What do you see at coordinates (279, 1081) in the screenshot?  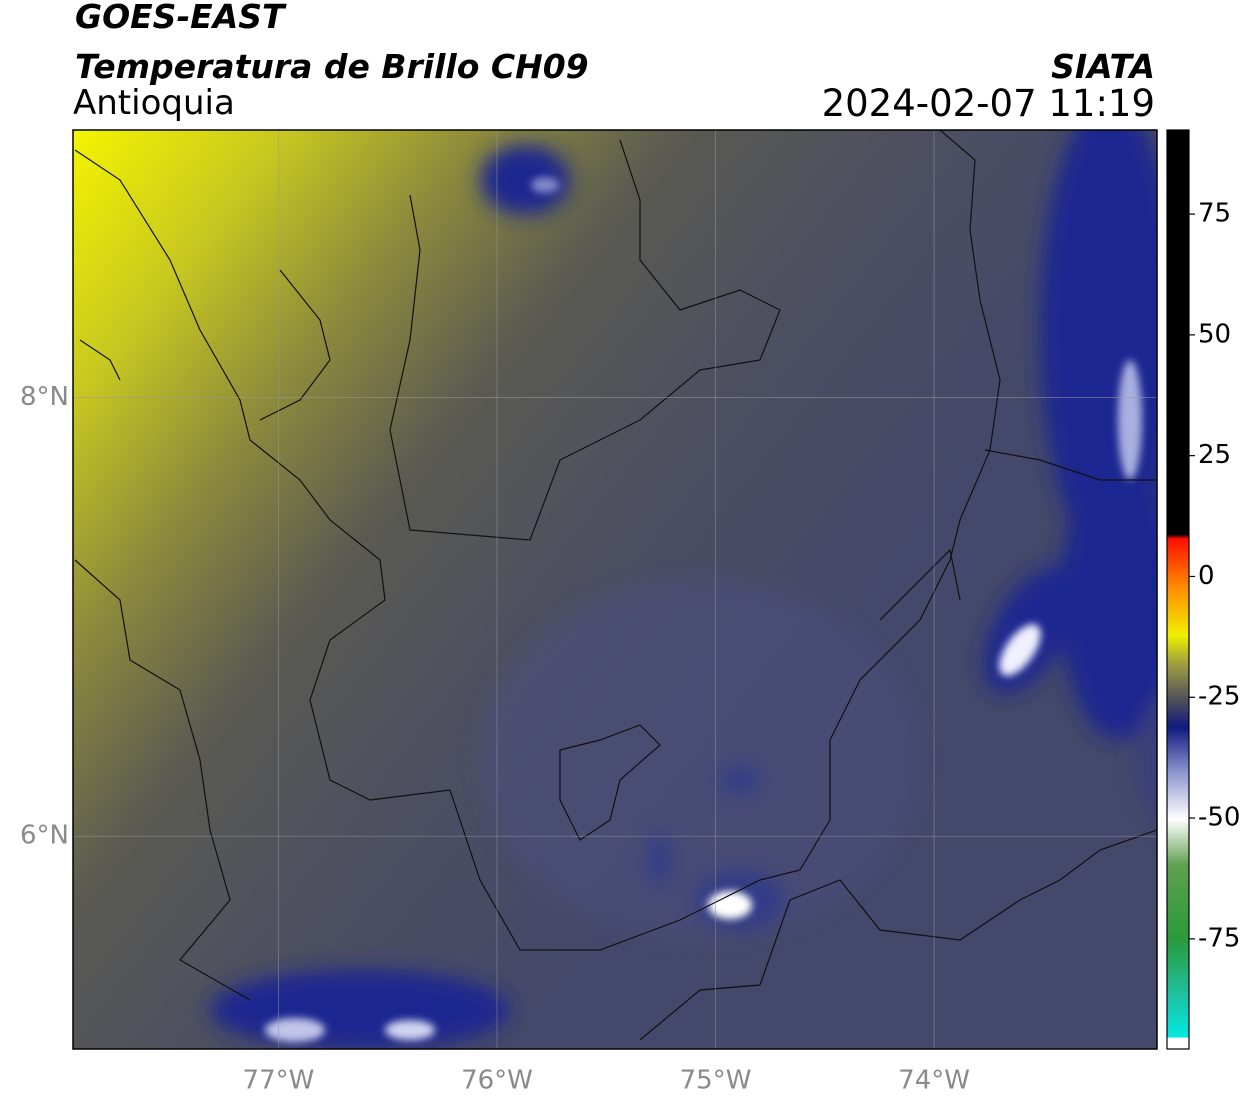 I see `lon-tick-label: 77°W` at bounding box center [279, 1081].